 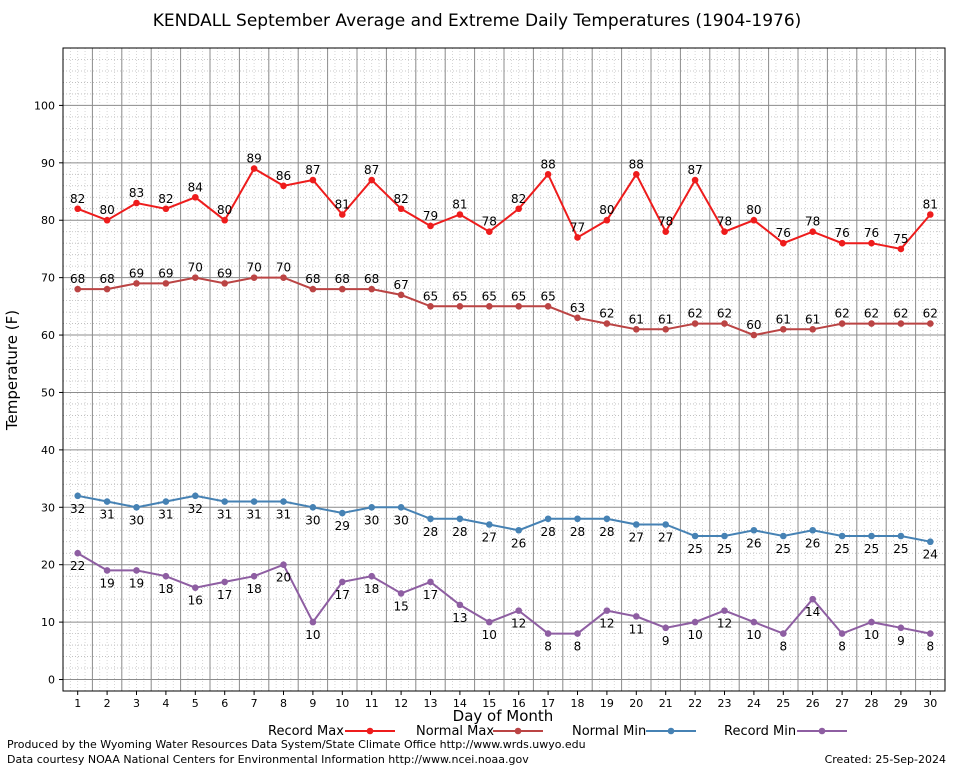 I want to click on y-tick-label: 60, so click(x=48, y=335).